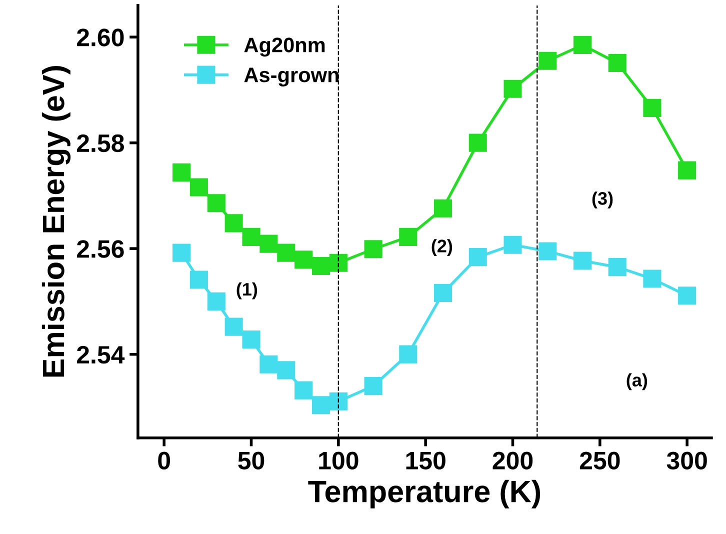 The width and height of the screenshot is (726, 534). Describe the element at coordinates (164, 461) in the screenshot. I see `x-tick-label: 0` at that location.